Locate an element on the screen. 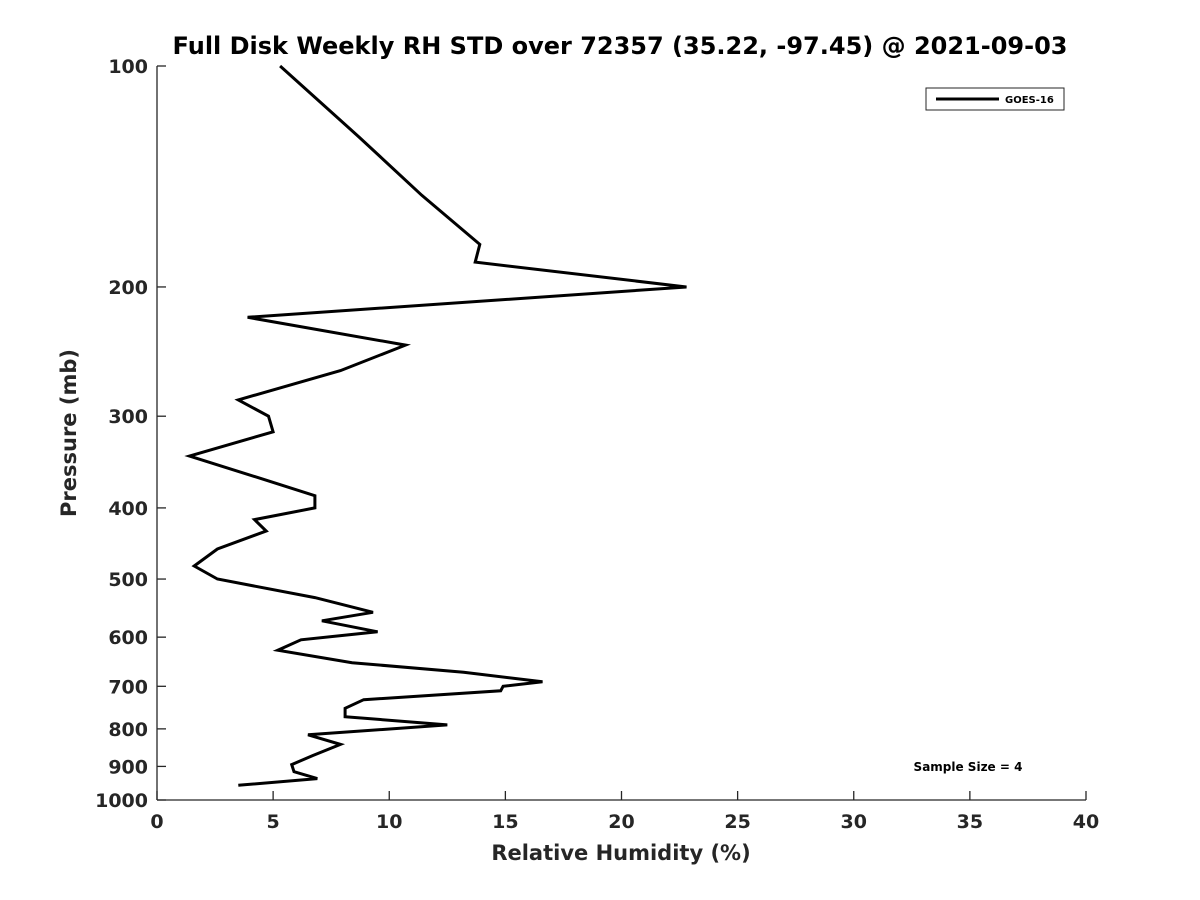 The width and height of the screenshot is (1200, 900). y-tick-label: 500 is located at coordinates (128, 580).